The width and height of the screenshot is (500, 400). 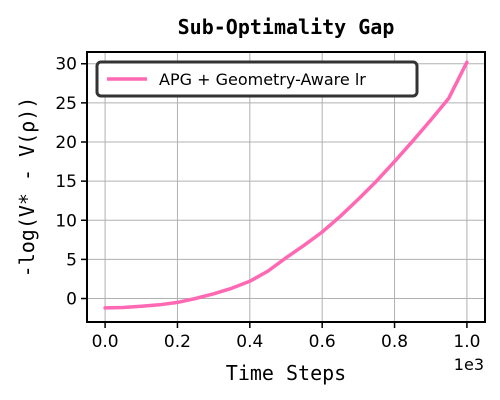 What do you see at coordinates (249, 342) in the screenshot?
I see `x-tick-label: 0.4` at bounding box center [249, 342].